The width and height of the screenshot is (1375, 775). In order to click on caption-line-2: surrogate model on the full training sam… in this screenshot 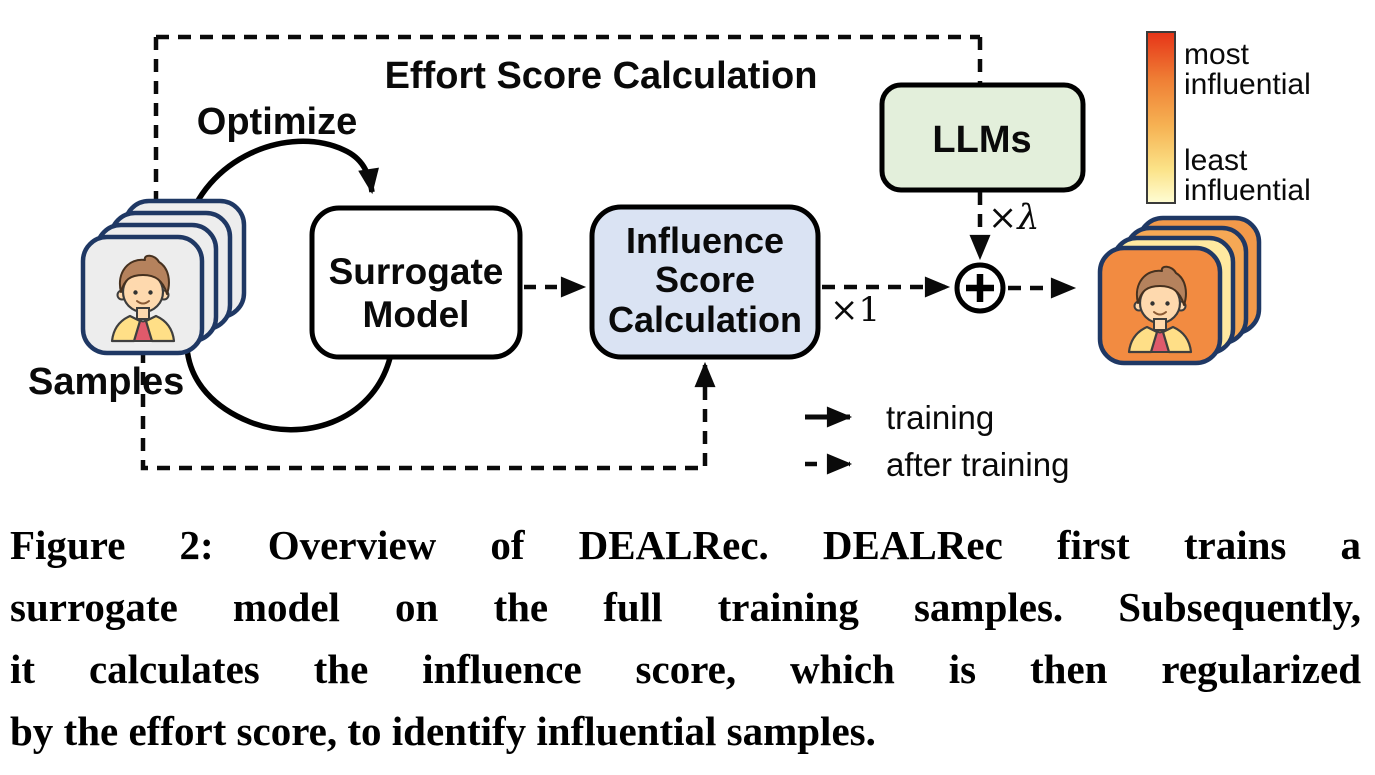, I will do `click(685, 607)`.